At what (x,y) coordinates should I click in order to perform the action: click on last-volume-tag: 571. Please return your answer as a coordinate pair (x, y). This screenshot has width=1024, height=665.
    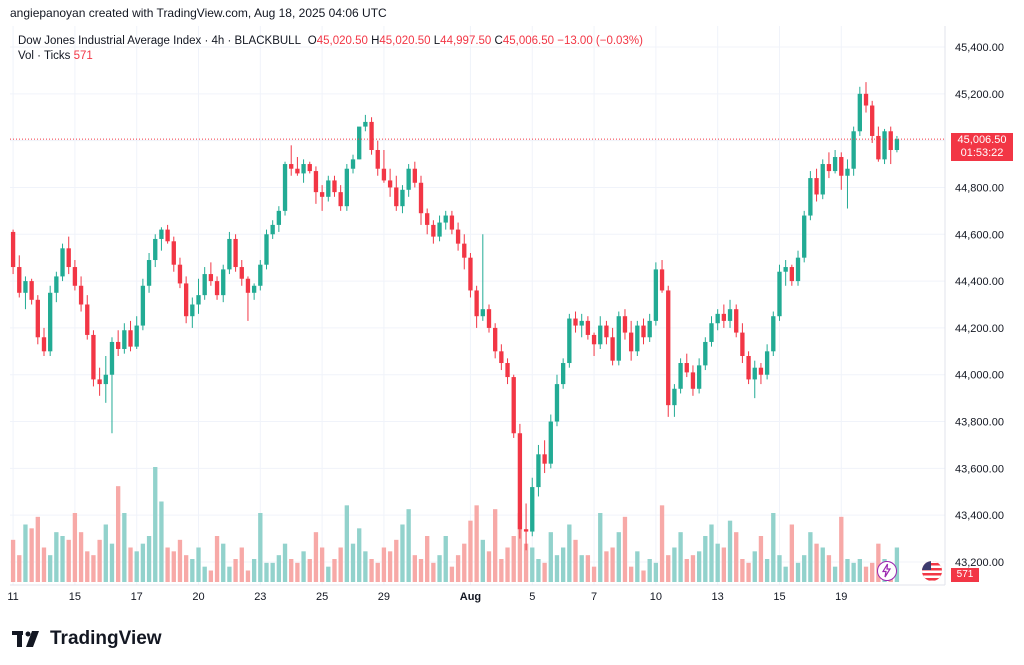
    Looking at the image, I should click on (965, 575).